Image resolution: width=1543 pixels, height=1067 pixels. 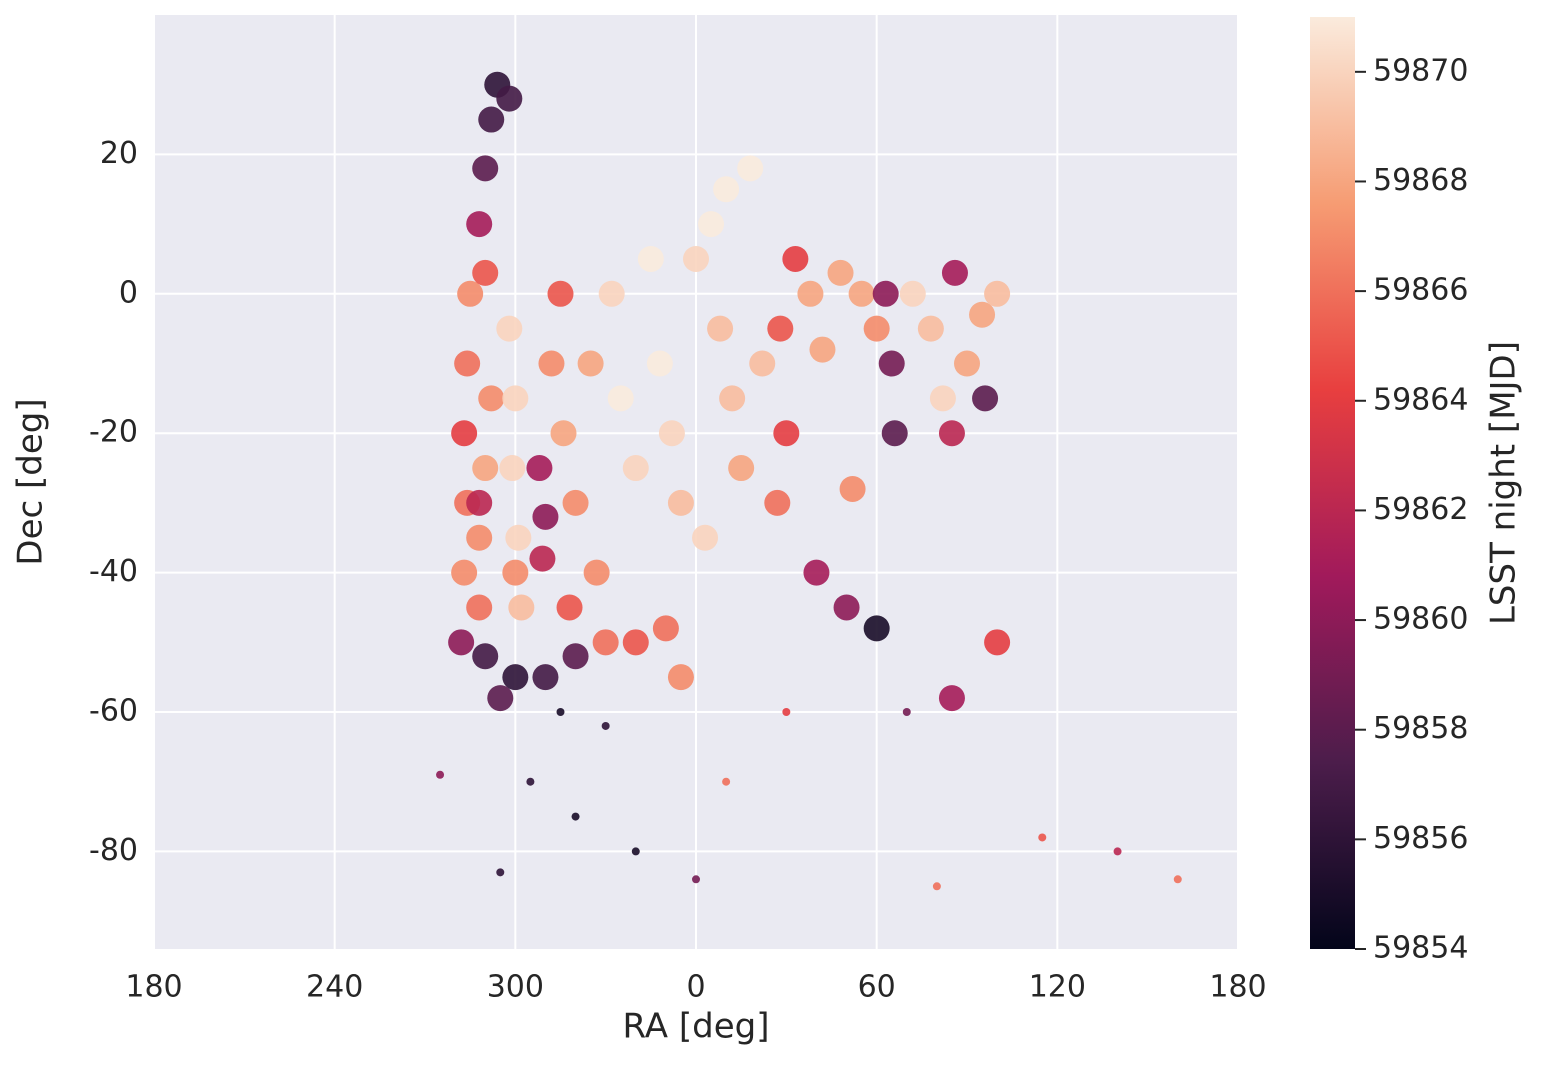 What do you see at coordinates (128, 292) in the screenshot?
I see `y-tick-label: 0` at bounding box center [128, 292].